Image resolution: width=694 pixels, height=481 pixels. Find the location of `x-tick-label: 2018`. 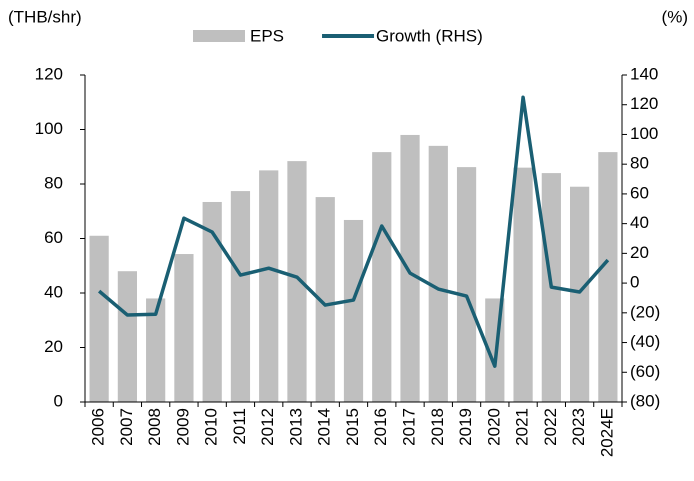

x-tick-label: 2018 is located at coordinates (437, 427).